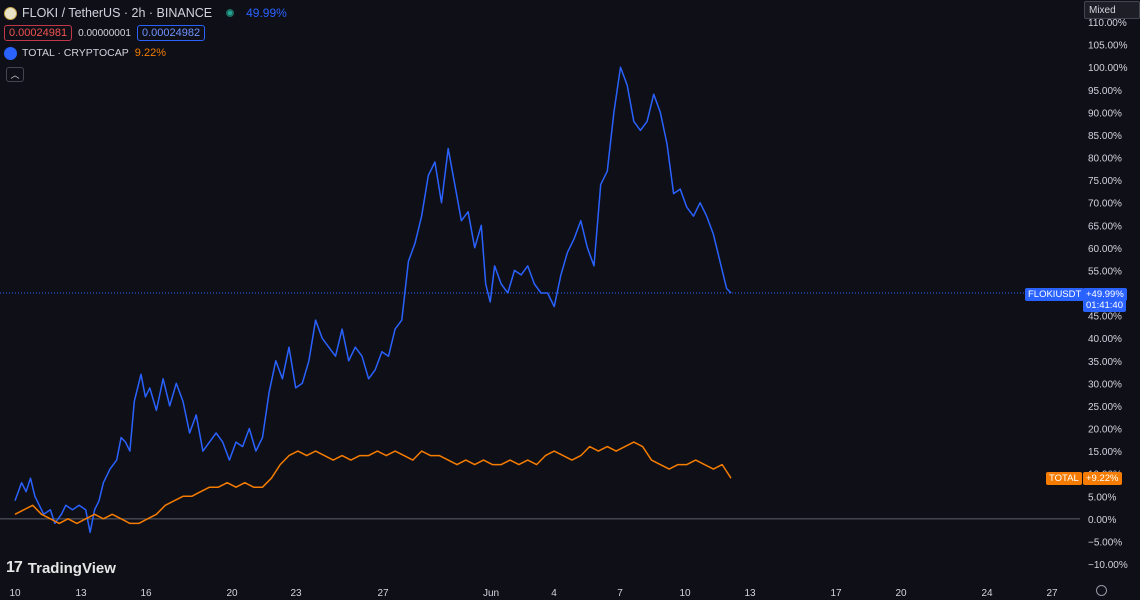  I want to click on y-tick-label: 55.00%, so click(1105, 271).